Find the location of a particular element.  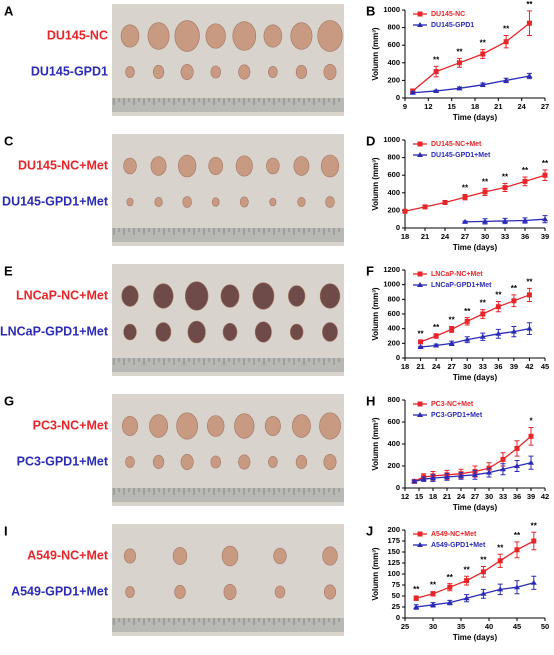

x-tick-label: 42 is located at coordinates (529, 366).